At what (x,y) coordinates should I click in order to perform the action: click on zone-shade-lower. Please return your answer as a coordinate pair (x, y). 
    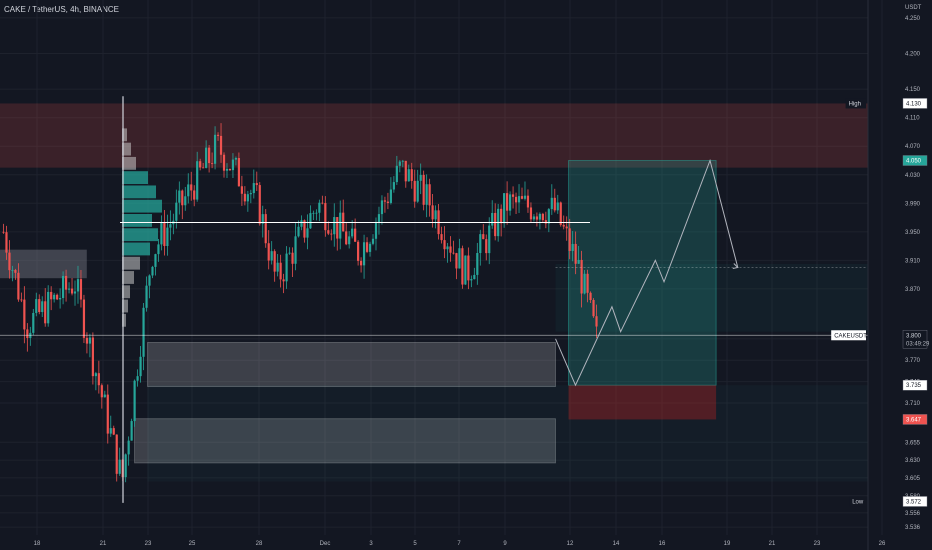
    Looking at the image, I should click on (507, 433).